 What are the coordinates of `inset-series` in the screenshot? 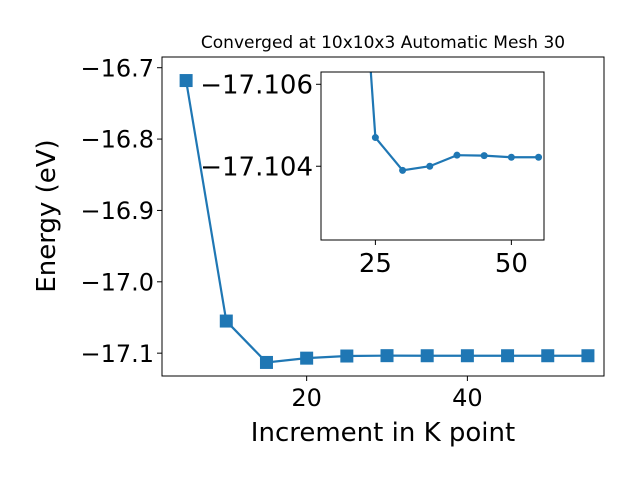 It's located at (456, 123).